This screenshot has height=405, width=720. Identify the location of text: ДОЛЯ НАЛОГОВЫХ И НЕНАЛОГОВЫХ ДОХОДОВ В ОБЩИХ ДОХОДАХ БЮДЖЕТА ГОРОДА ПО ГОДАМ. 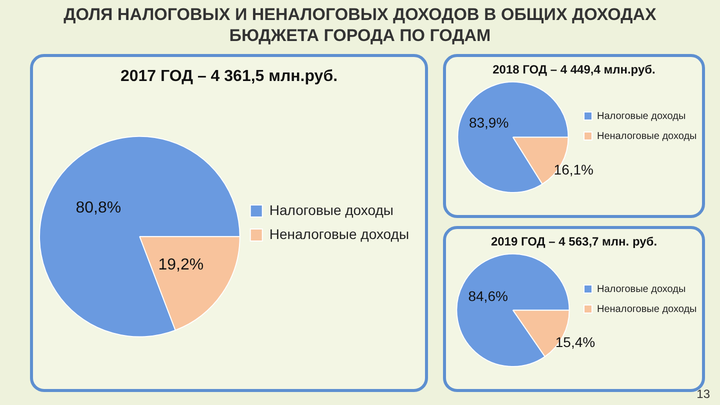
(360, 25).